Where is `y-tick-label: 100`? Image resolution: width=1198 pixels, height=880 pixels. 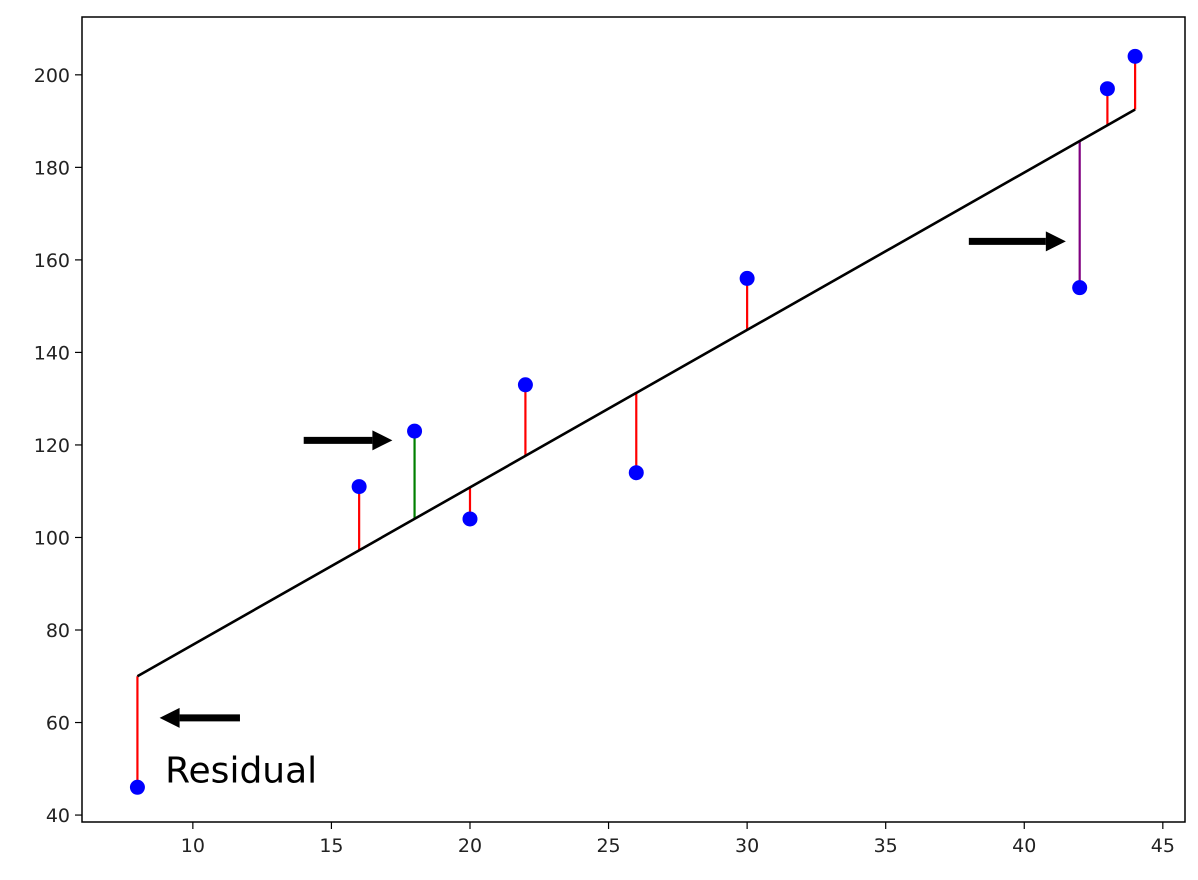
y-tick-label: 100 is located at coordinates (52, 538).